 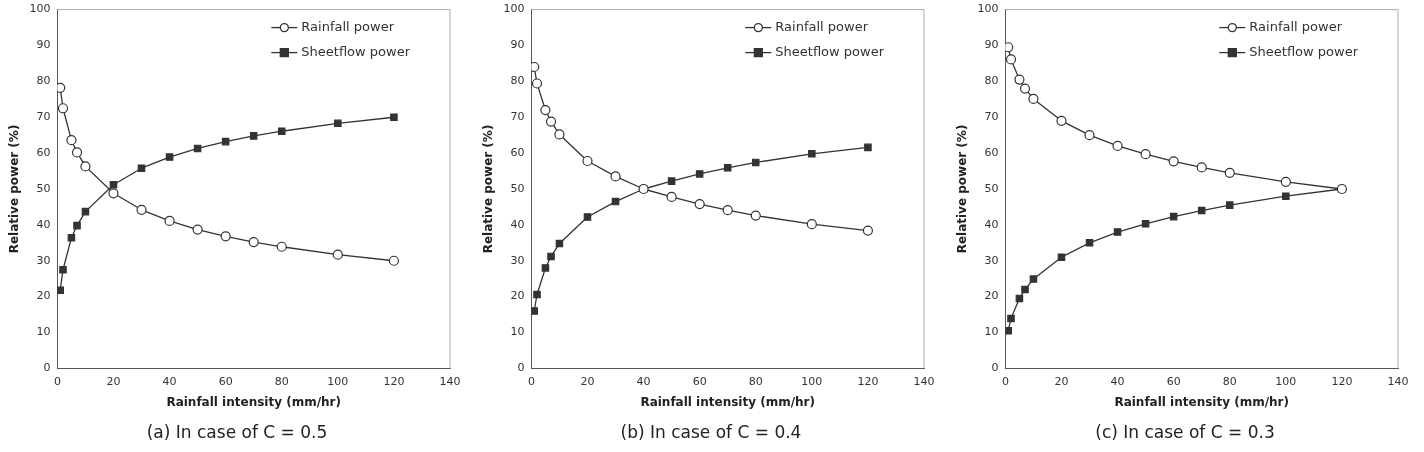 What do you see at coordinates (237, 432) in the screenshot?
I see `text: (a) In case of C = 0.5` at bounding box center [237, 432].